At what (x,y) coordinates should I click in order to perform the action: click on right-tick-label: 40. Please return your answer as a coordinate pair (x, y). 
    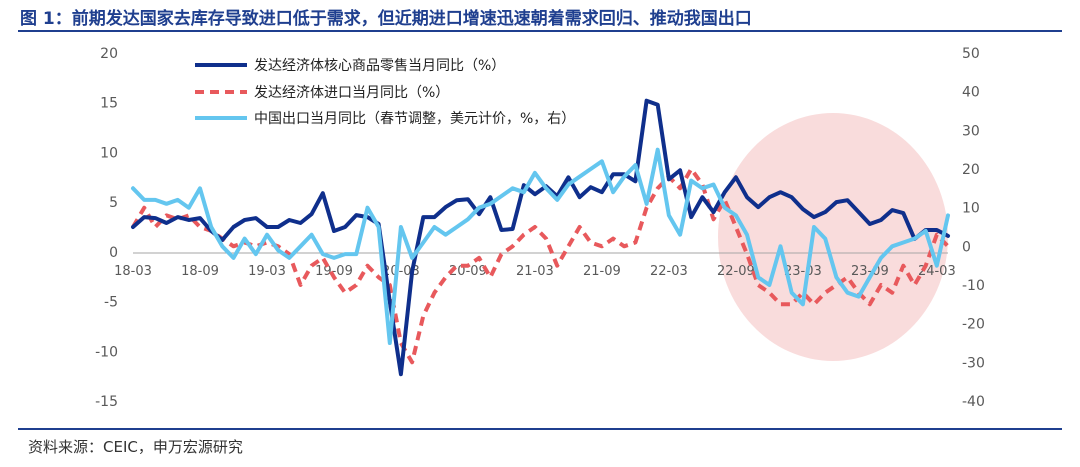
    Looking at the image, I should click on (971, 93).